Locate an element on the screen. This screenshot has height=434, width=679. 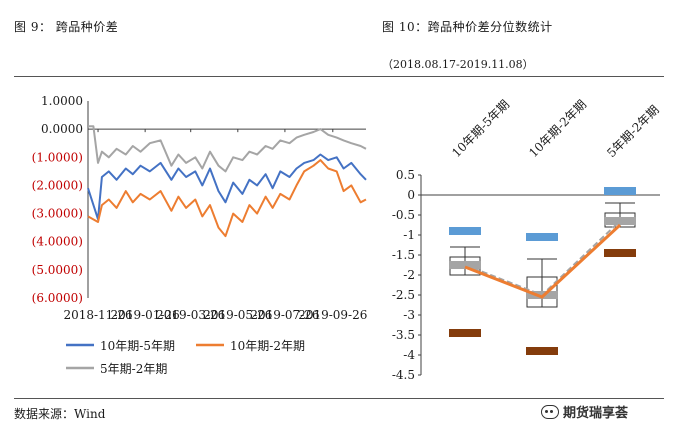
y-tick-label: -0.5 is located at coordinates (403, 215).